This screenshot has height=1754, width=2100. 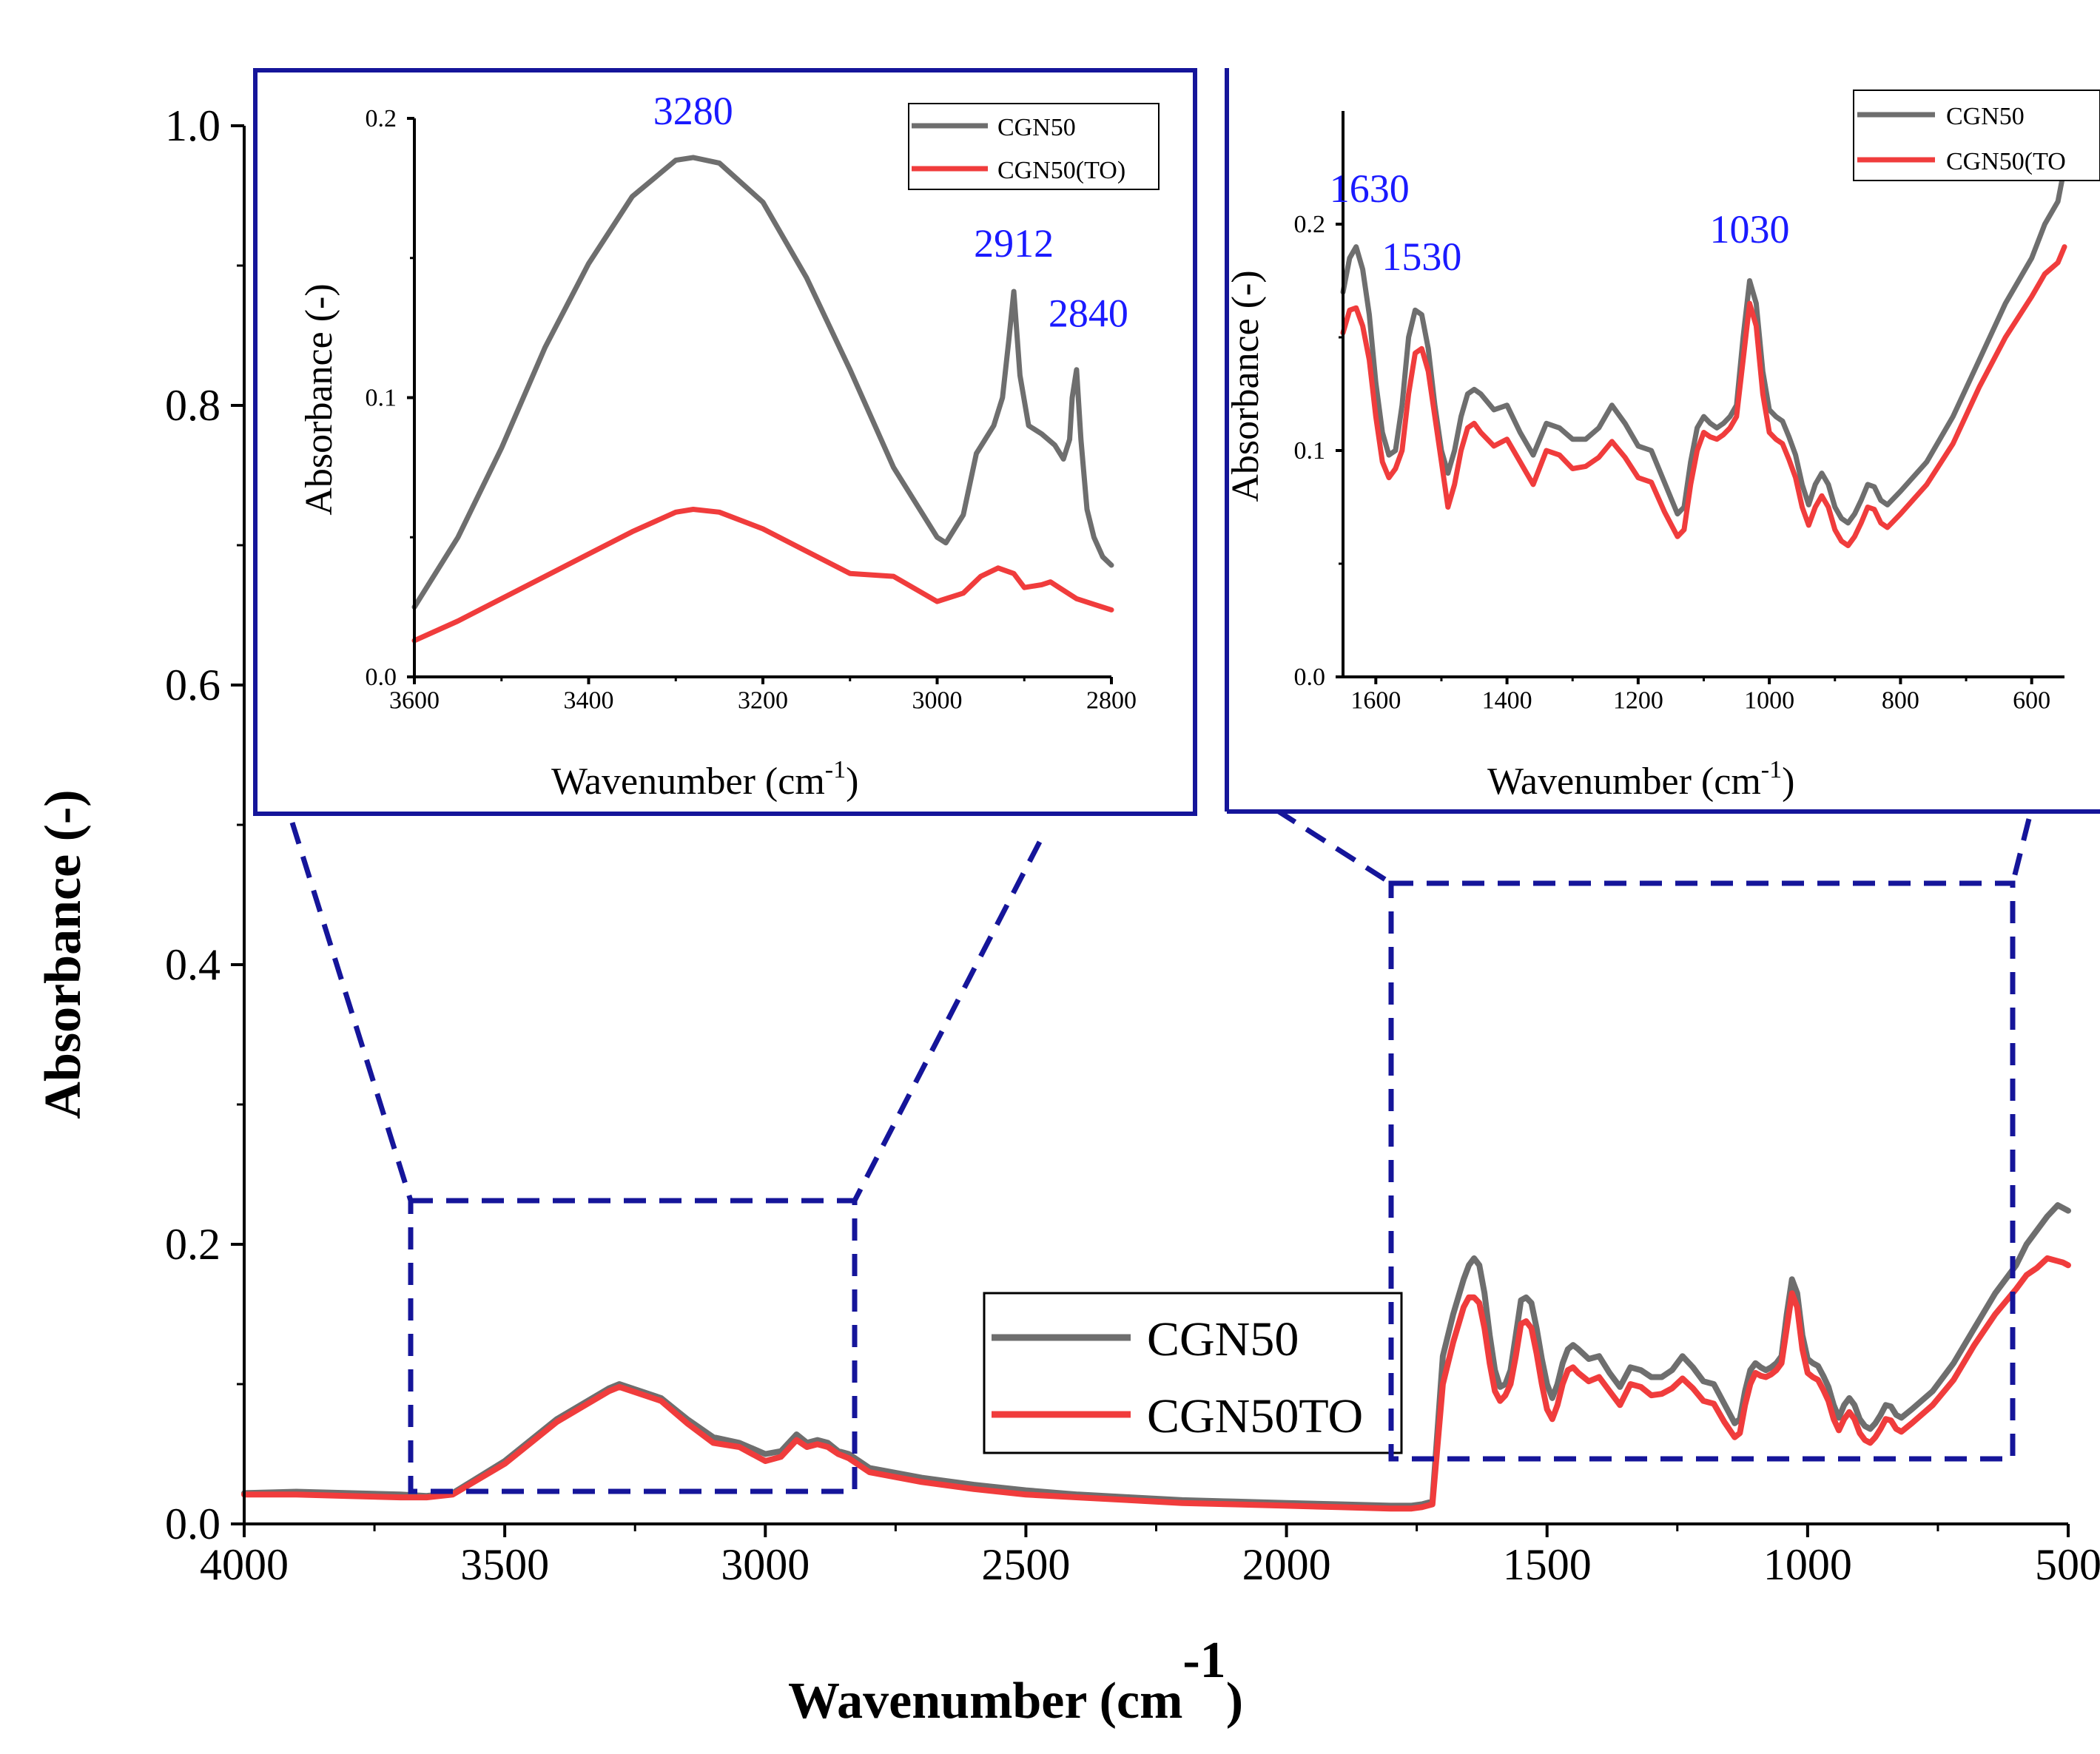 I want to click on main-y-tick-label: 0.2, so click(x=193, y=1245).